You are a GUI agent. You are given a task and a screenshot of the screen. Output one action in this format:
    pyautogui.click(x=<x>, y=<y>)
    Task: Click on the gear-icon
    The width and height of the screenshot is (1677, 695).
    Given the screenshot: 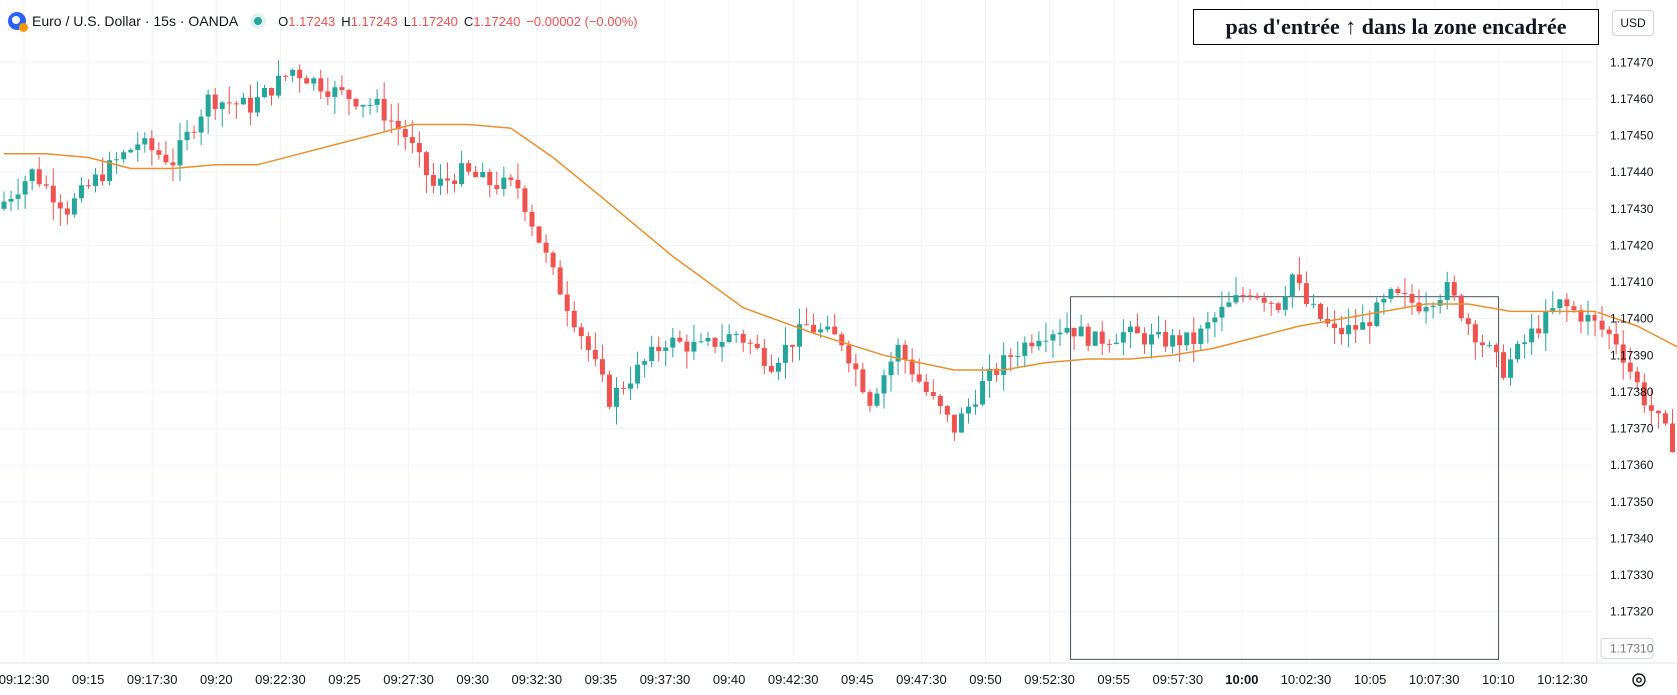 What is the action you would take?
    pyautogui.click(x=1639, y=680)
    